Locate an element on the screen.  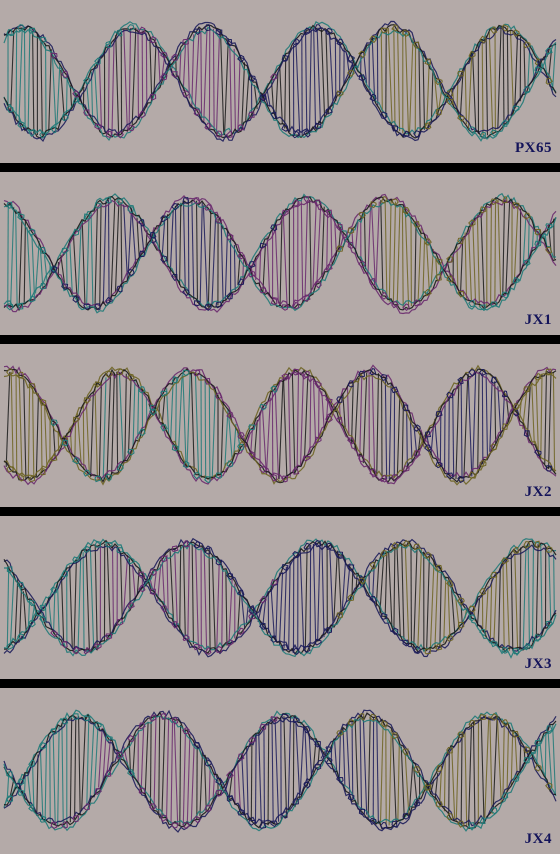
helix-jx1 is located at coordinates (280, 253).